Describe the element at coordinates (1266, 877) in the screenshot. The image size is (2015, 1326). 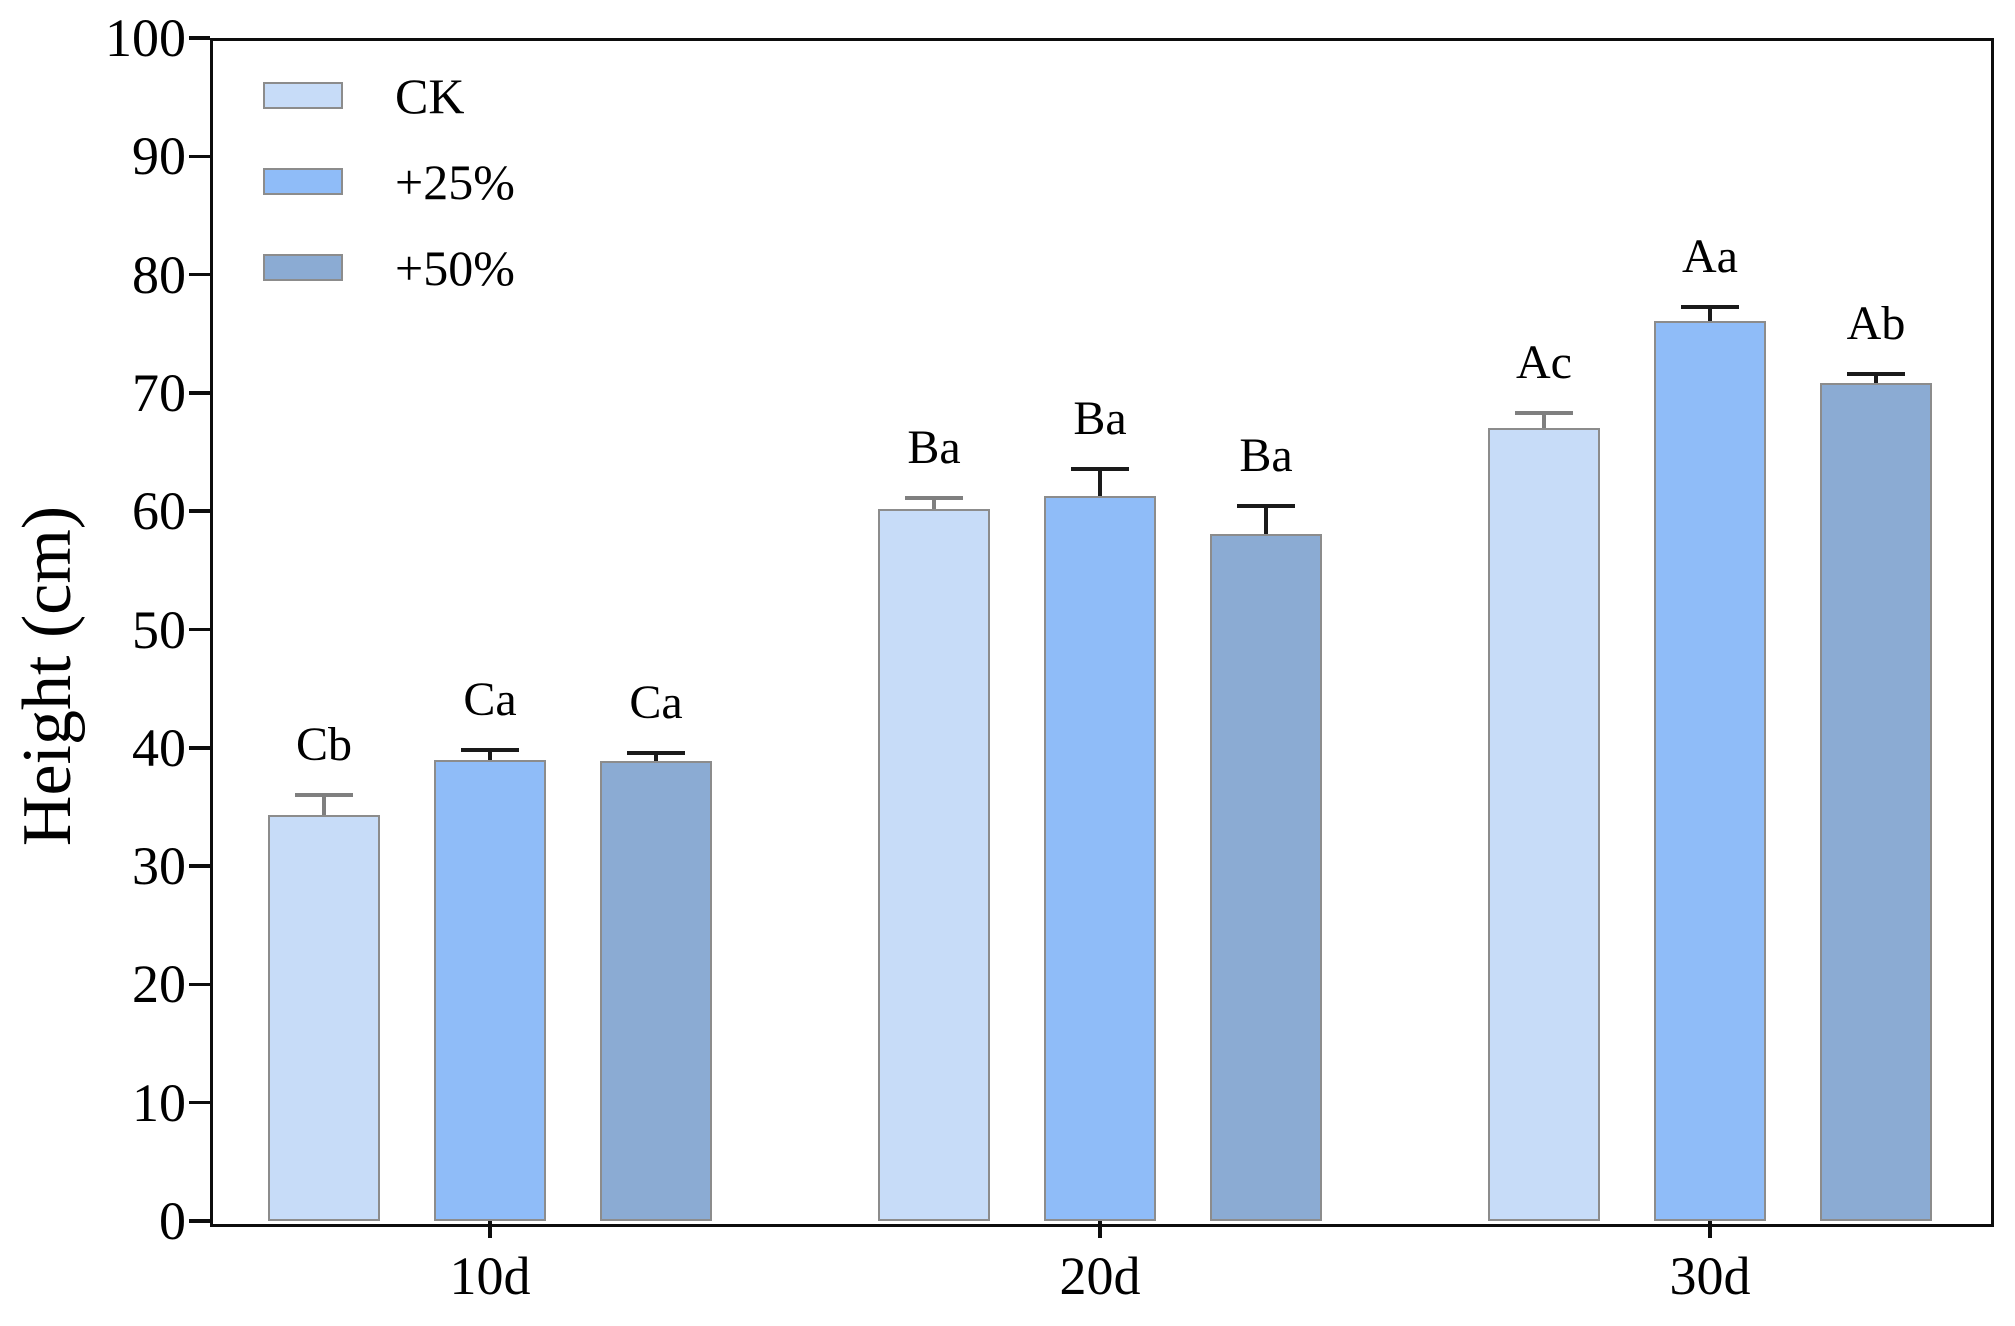
I see `bar-+50%-20d` at that location.